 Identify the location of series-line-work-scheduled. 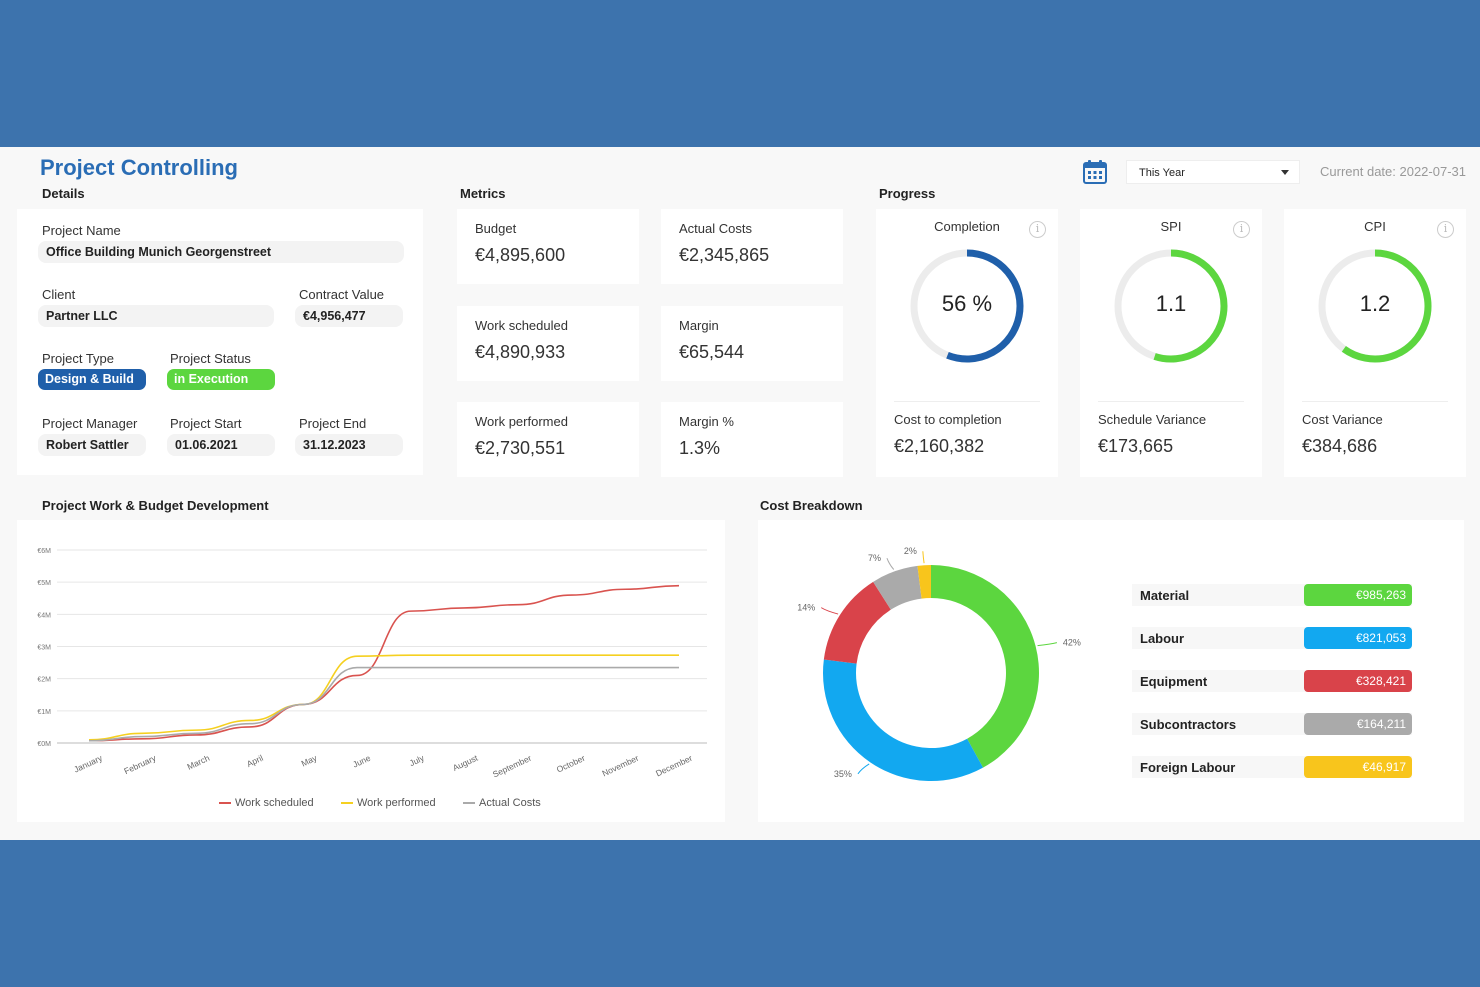
(384, 663).